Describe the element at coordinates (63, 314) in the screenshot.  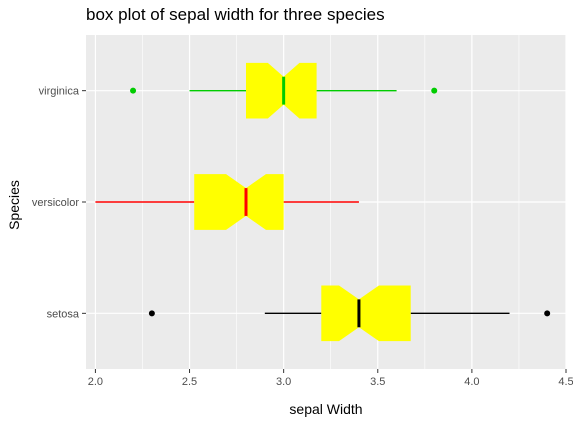
I see `y-tick-label: setosa` at that location.